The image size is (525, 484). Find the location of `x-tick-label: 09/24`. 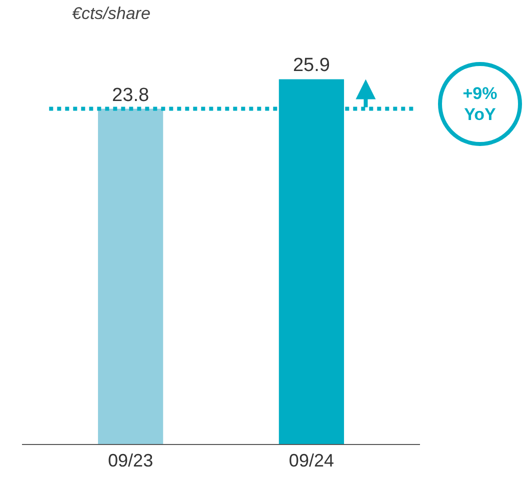

x-tick-label: 09/24 is located at coordinates (311, 460).